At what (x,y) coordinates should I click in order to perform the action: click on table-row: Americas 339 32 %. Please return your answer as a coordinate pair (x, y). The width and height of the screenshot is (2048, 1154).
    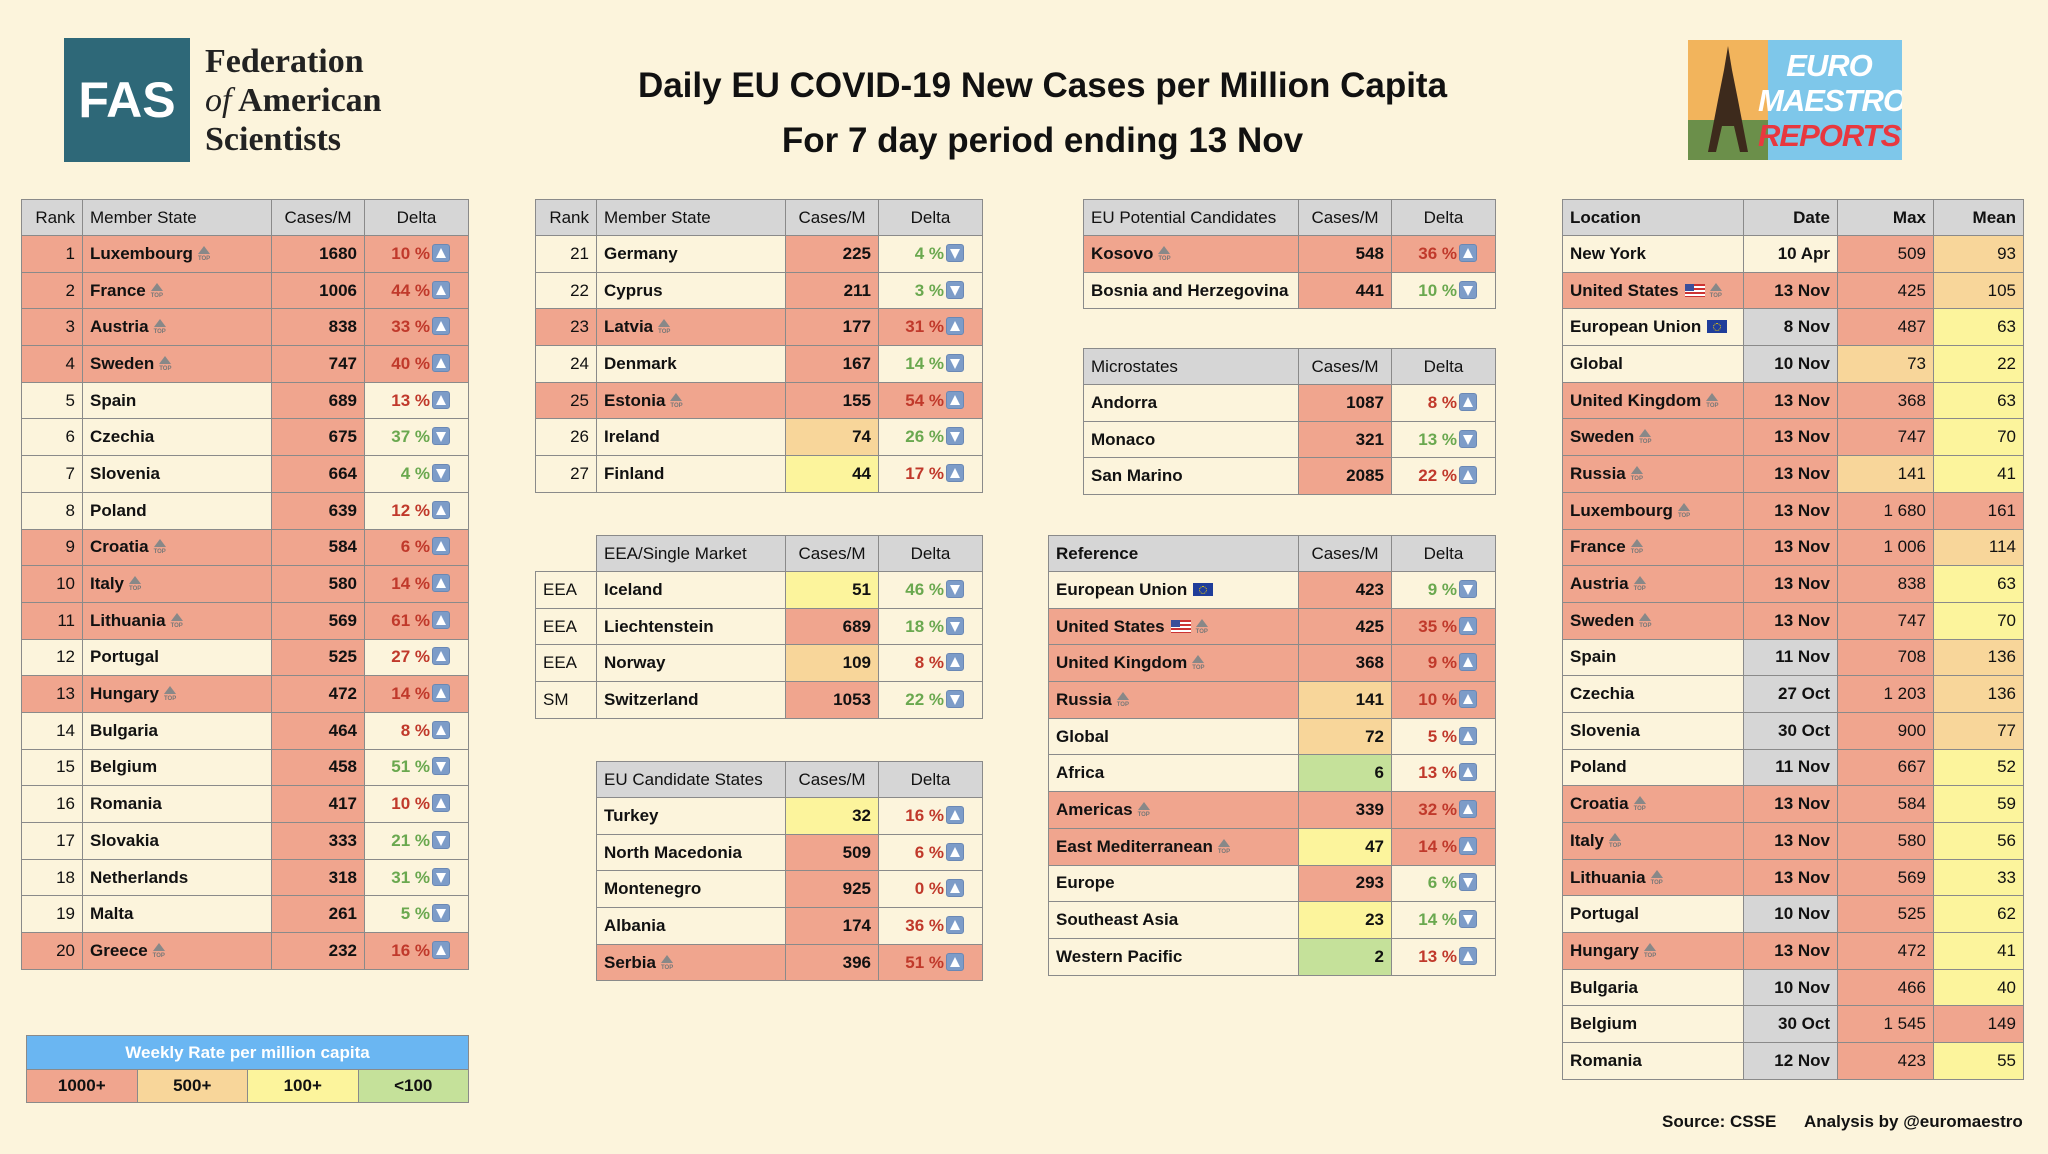
    Looking at the image, I should click on (1272, 810).